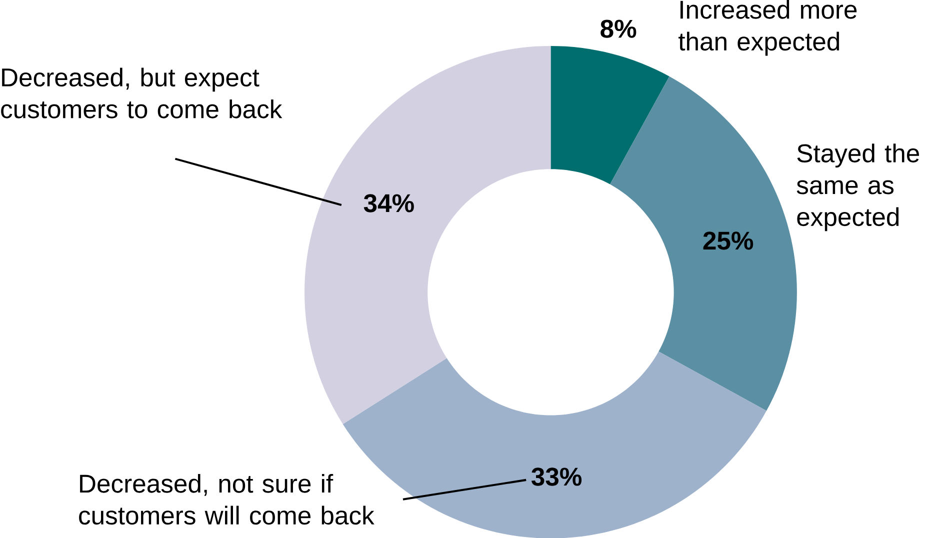 This screenshot has width=950, height=538. What do you see at coordinates (767, 28) in the screenshot?
I see `slice-label: Increased more than expected` at bounding box center [767, 28].